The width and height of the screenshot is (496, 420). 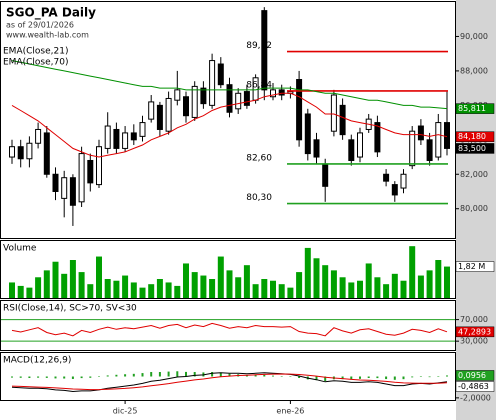 I want to click on axis-strip, so click(x=476, y=210).